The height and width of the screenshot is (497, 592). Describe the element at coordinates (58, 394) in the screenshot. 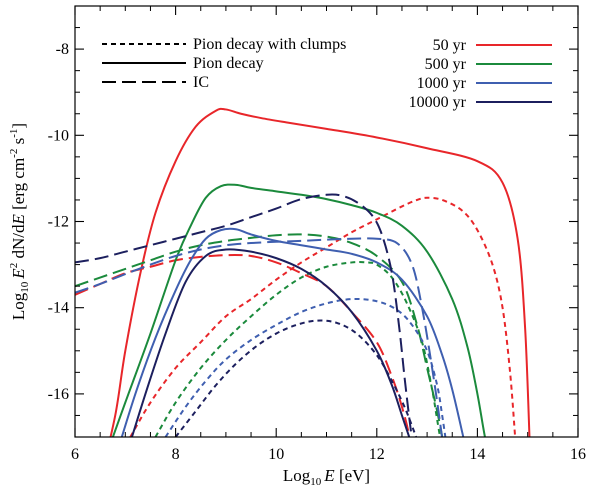

I see `y-tick-label: -16` at that location.